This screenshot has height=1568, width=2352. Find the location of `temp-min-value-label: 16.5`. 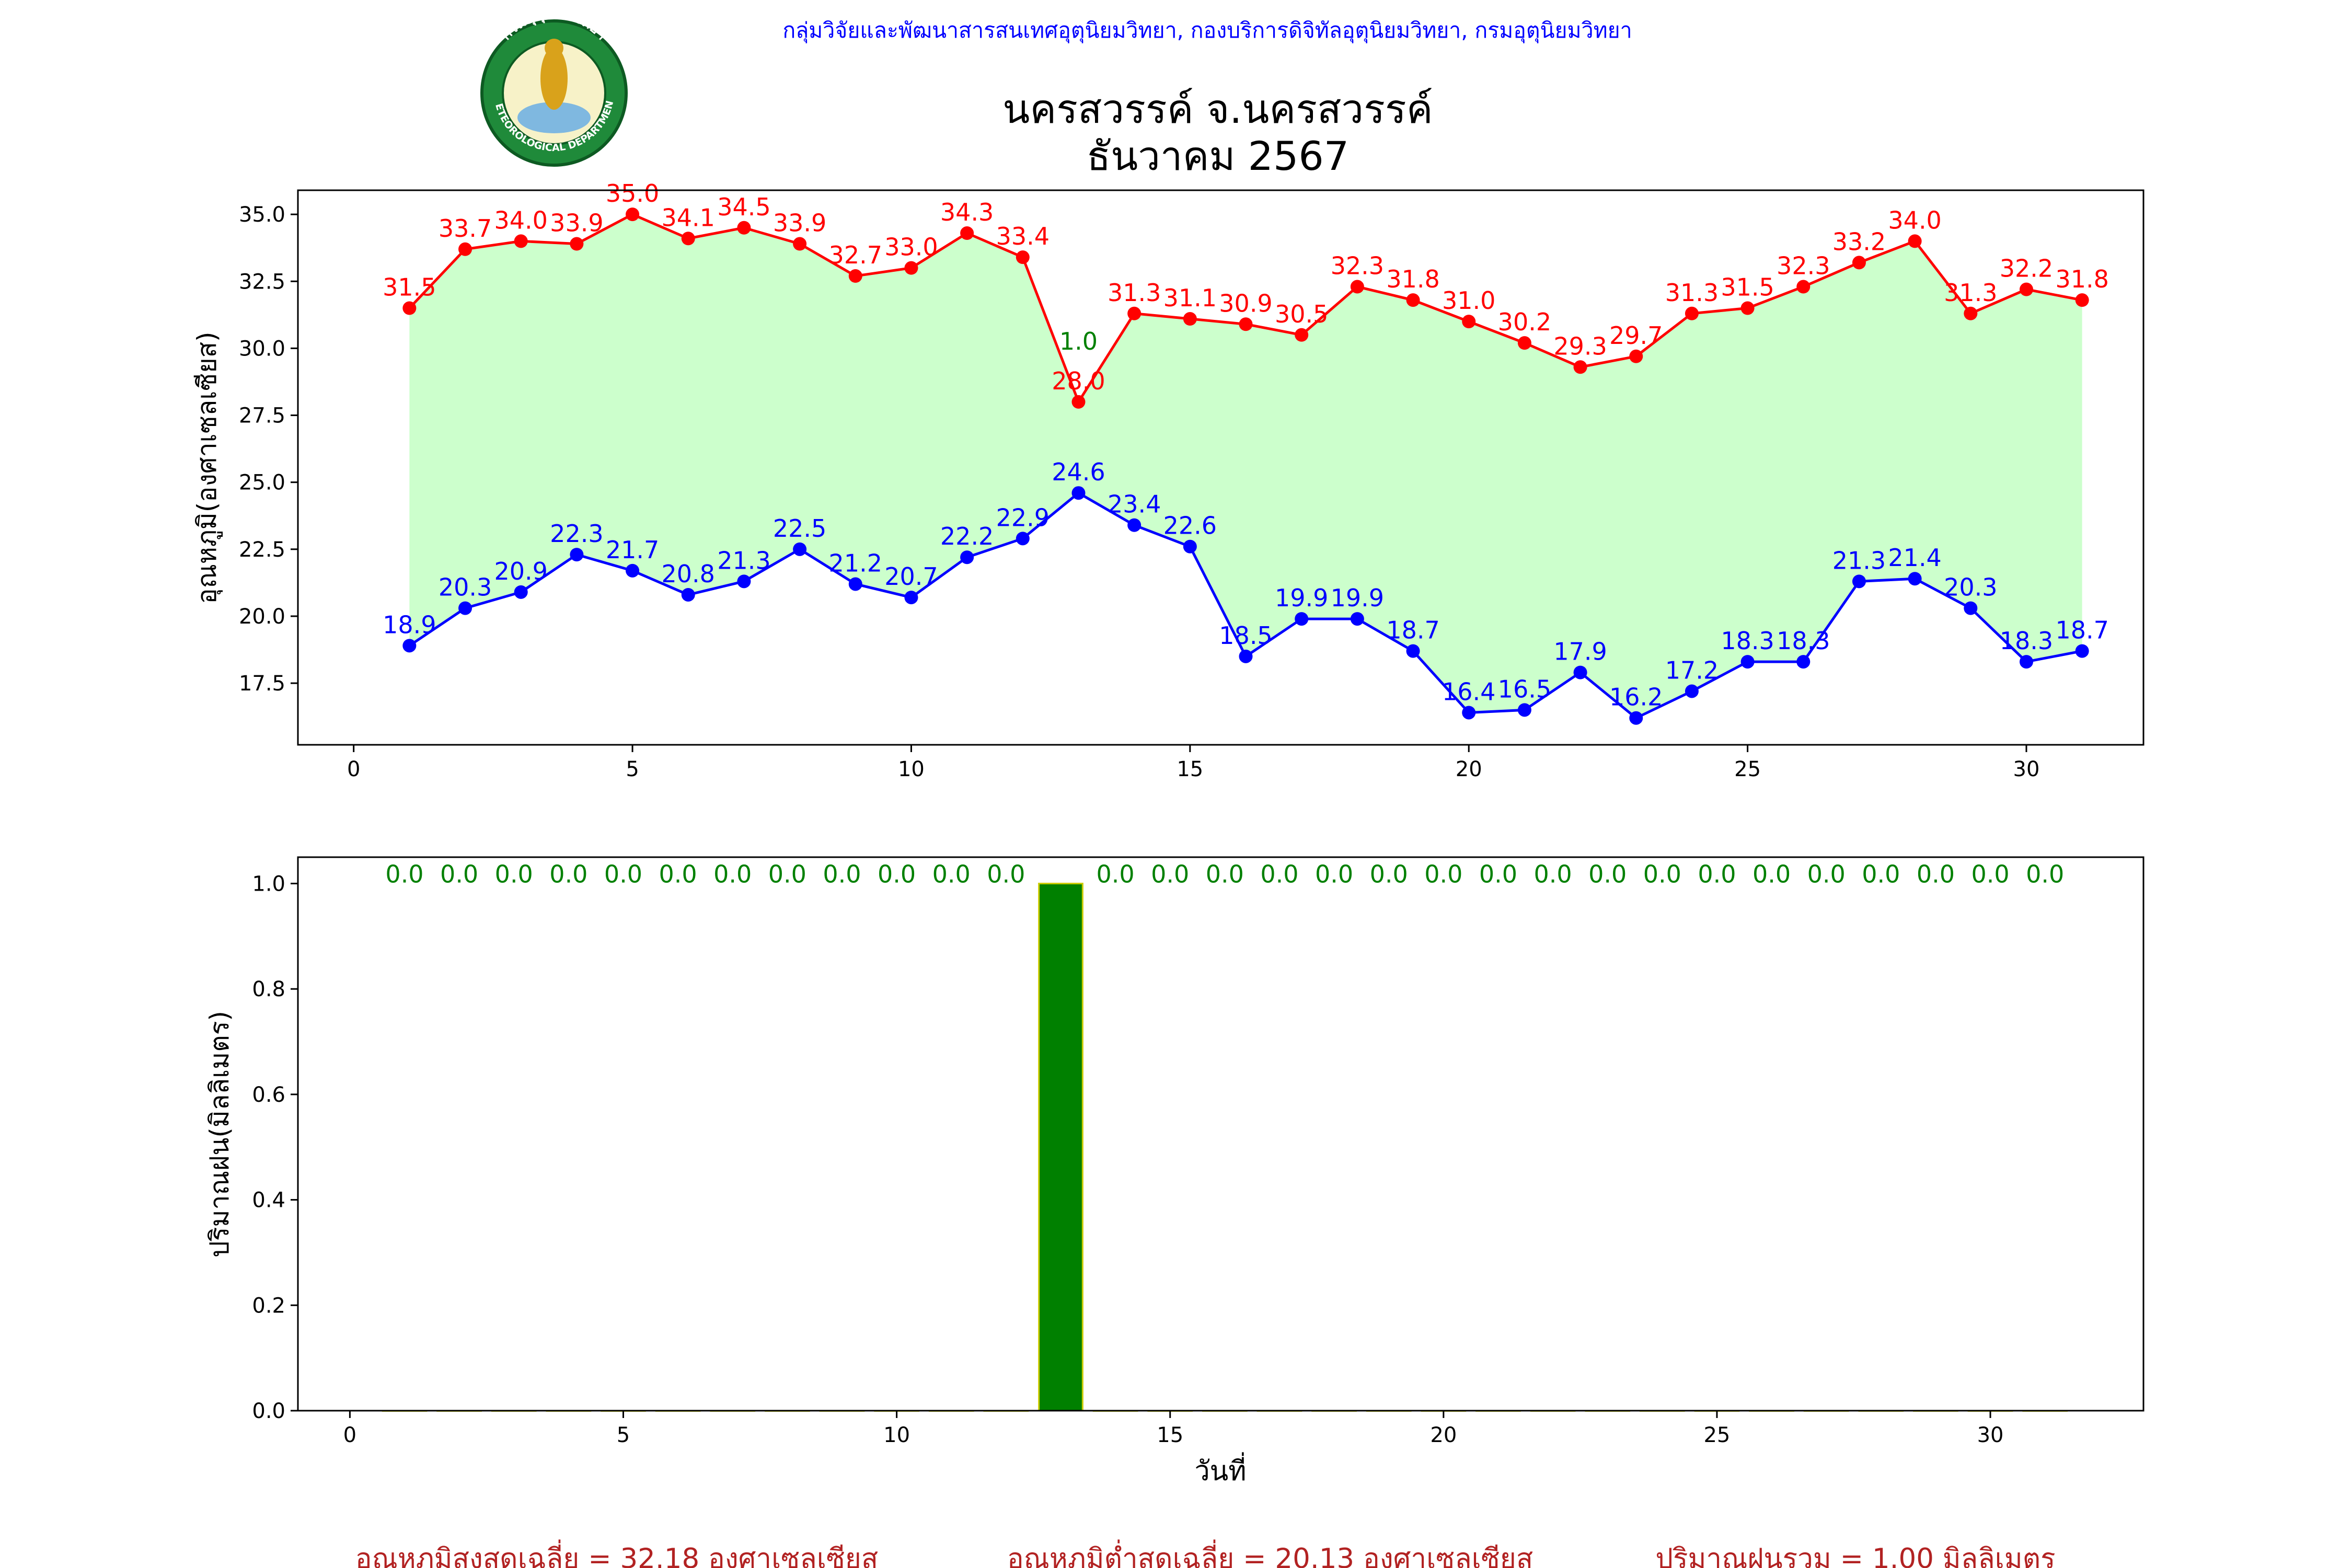

temp-min-value-label: 16.5 is located at coordinates (1524, 689).